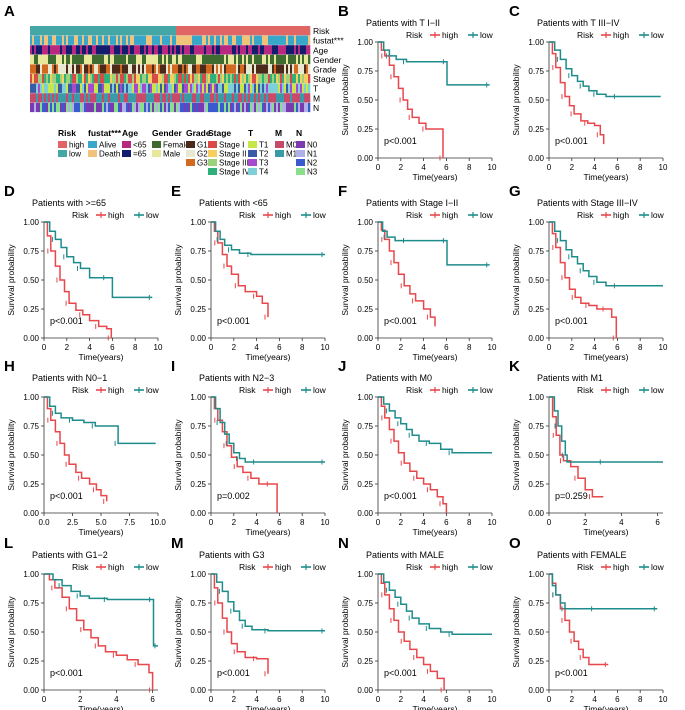  I want to click on legend-group-title: fustat***, so click(105, 133).